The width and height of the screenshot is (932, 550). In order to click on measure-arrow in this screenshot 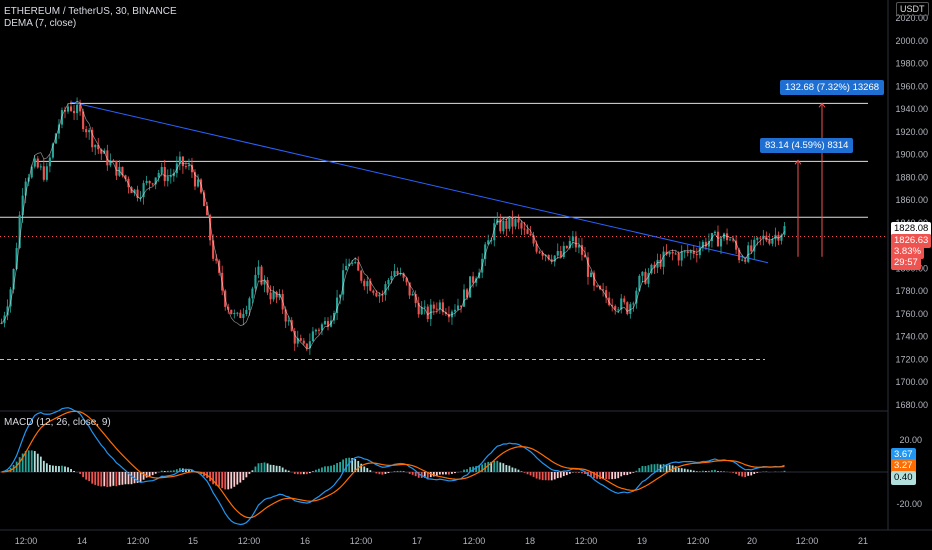, I will do `click(822, 105)`.